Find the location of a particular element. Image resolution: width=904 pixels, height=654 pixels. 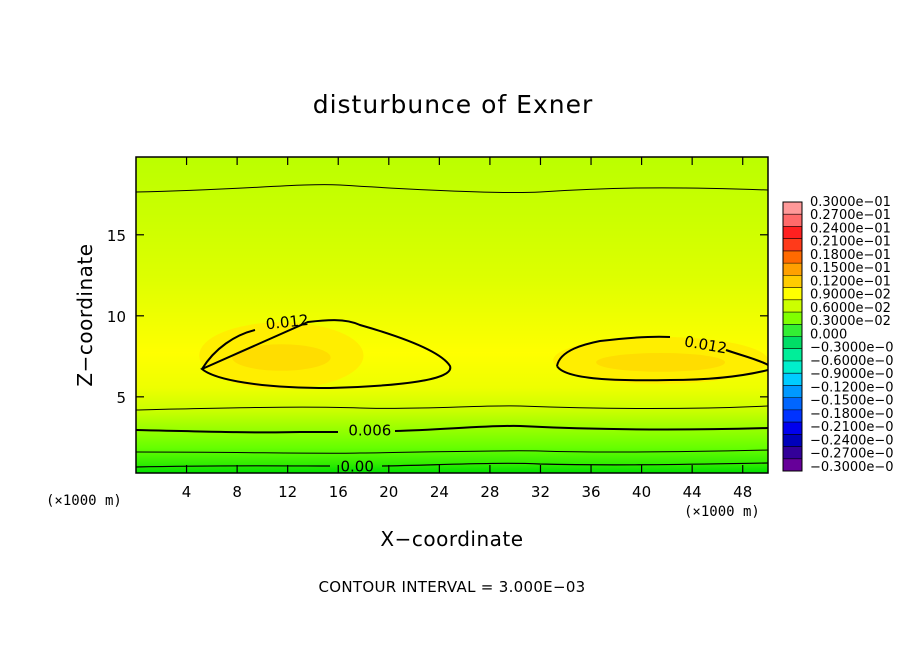

legend-label: −0.1500e−0 is located at coordinates (852, 401).